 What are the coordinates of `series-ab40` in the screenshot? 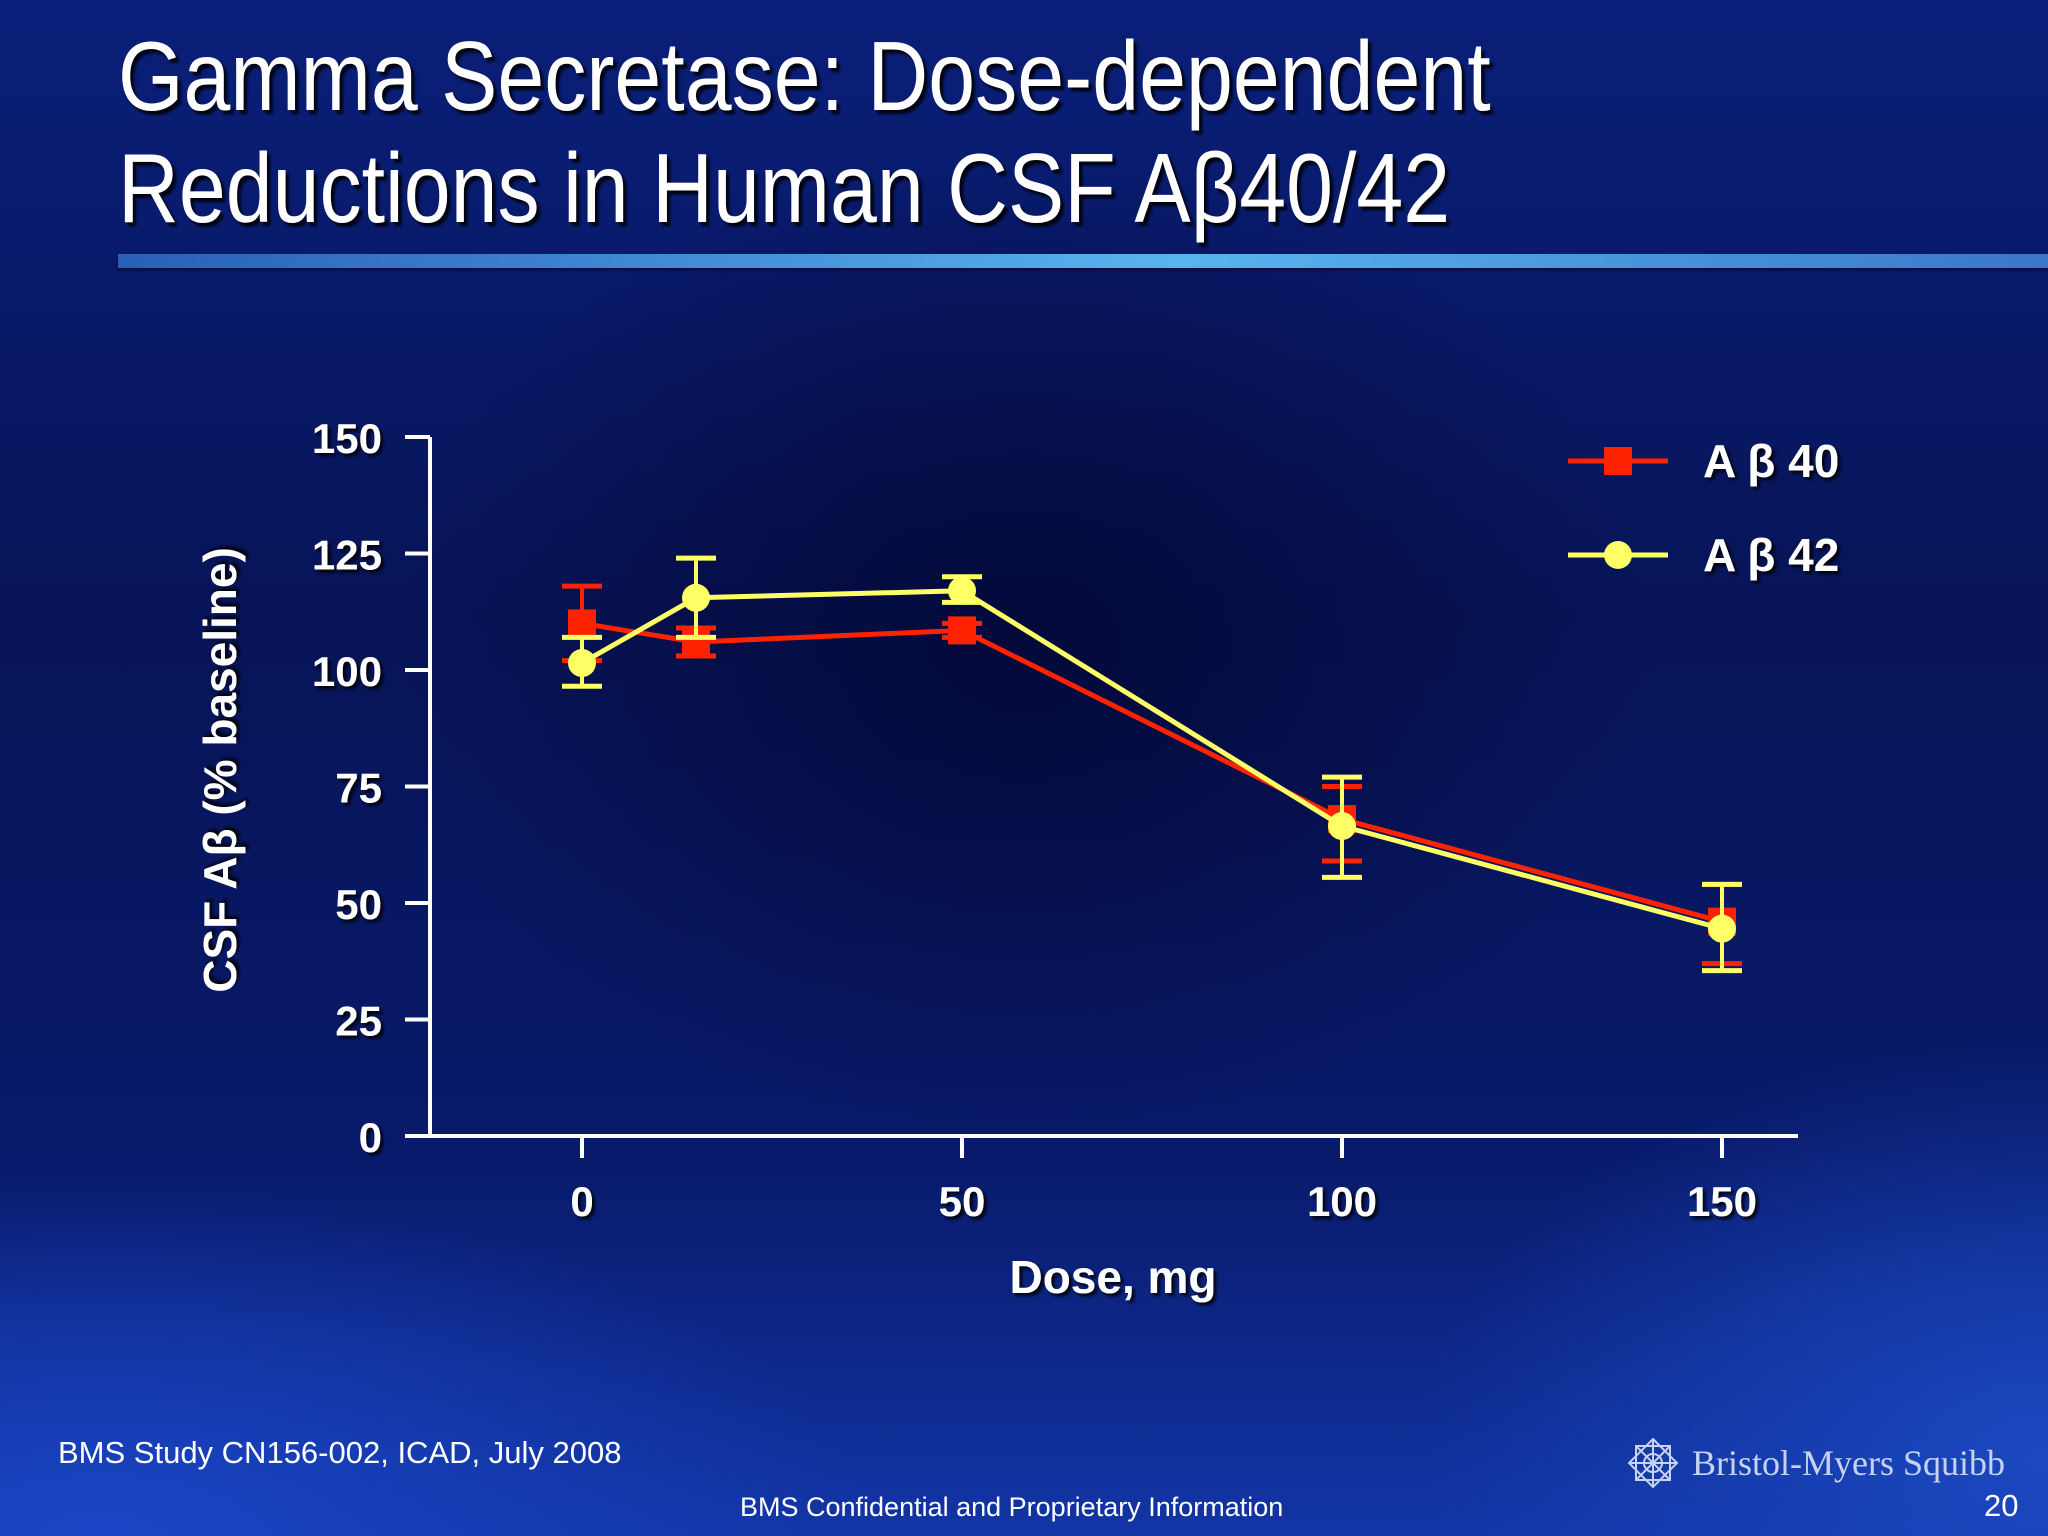 It's located at (1152, 775).